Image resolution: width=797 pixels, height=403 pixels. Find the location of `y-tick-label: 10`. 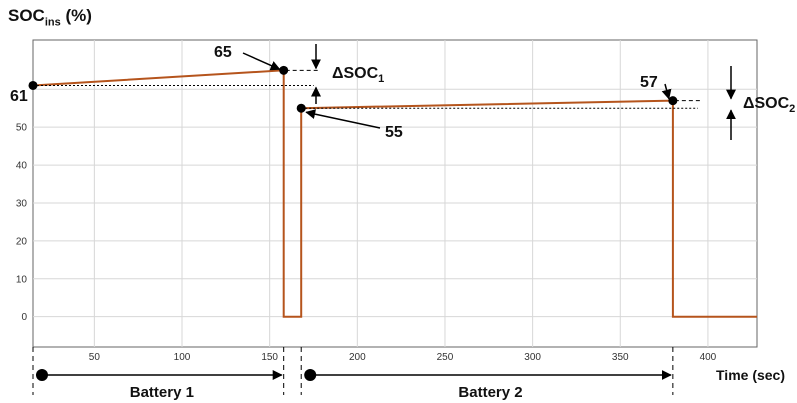

y-tick-label: 10 is located at coordinates (22, 279).